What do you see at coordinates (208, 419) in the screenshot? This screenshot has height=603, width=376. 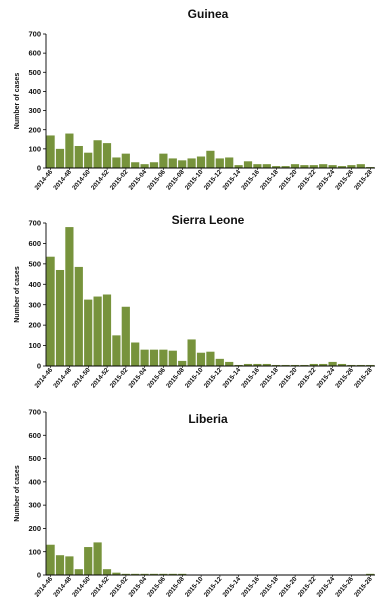 I see `chart-title: Liberia` at bounding box center [208, 419].